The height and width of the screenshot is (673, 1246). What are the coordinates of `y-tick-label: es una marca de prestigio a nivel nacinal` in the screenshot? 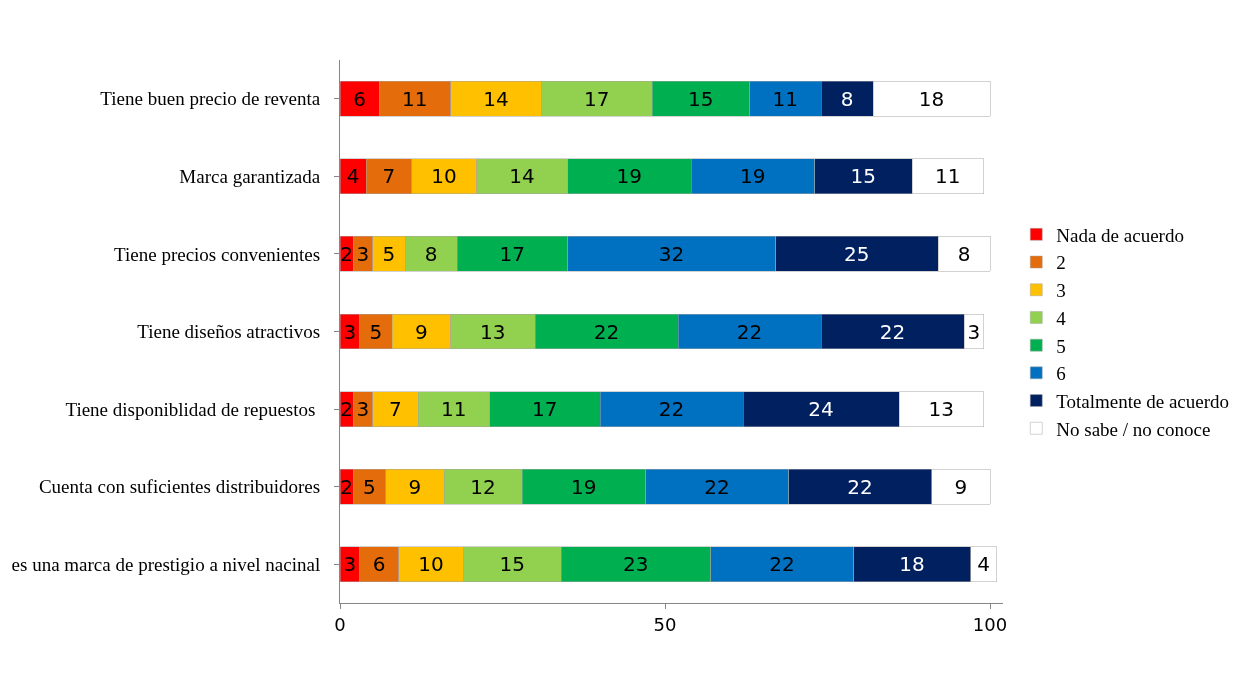 It's located at (166, 564).